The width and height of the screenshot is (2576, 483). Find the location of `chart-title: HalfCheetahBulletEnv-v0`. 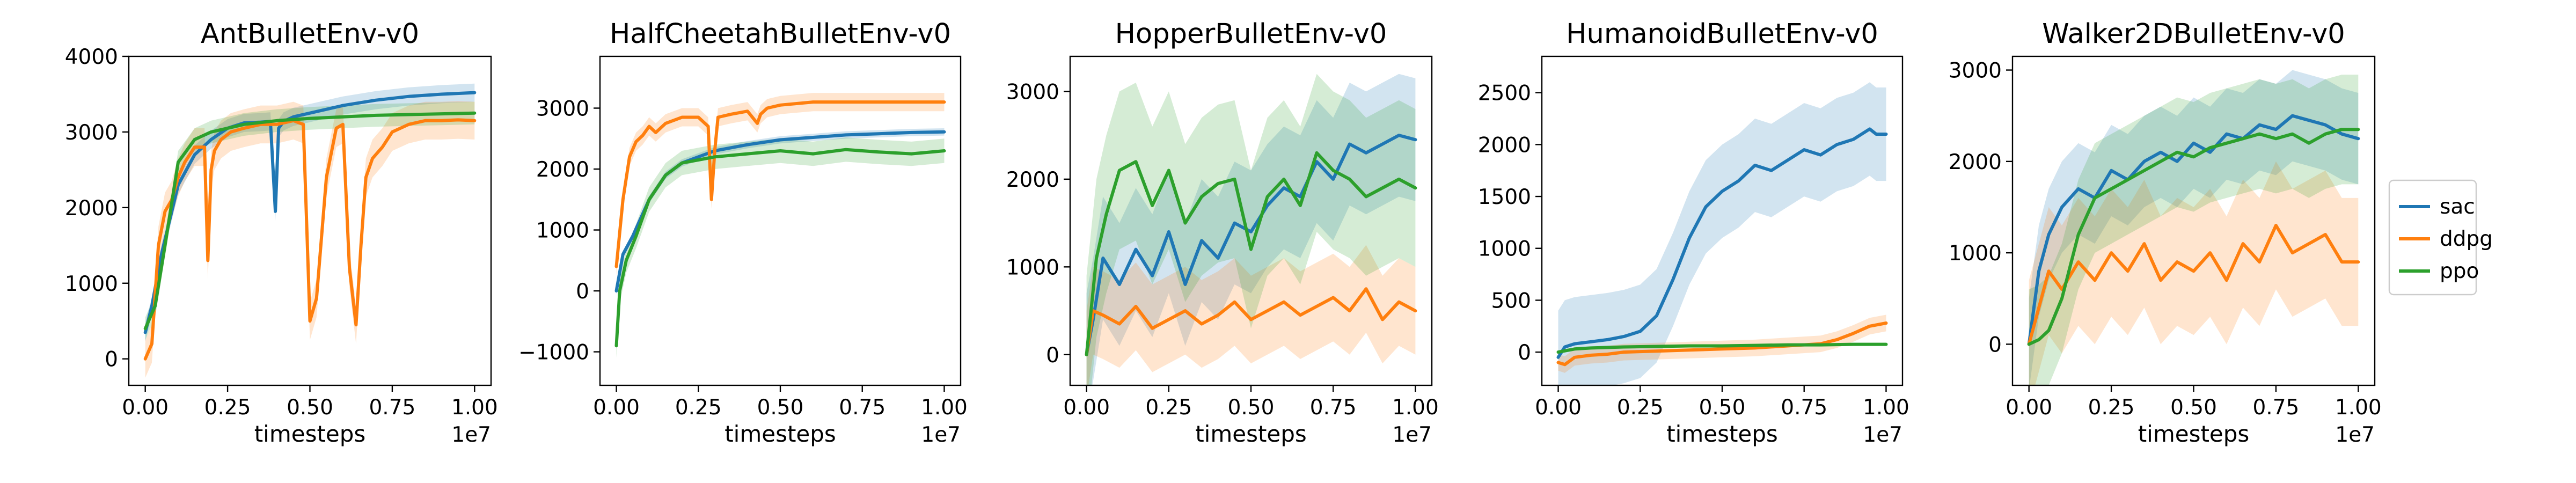

chart-title: HalfCheetahBulletEnv-v0 is located at coordinates (780, 34).